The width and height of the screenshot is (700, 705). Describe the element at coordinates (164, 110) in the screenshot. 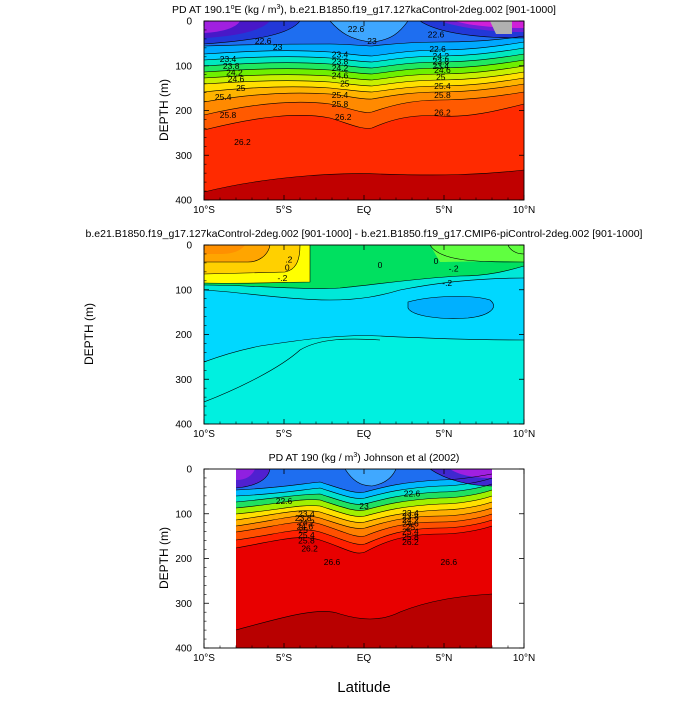

I see `panel1-ylabel: DEPTH (m)` at that location.